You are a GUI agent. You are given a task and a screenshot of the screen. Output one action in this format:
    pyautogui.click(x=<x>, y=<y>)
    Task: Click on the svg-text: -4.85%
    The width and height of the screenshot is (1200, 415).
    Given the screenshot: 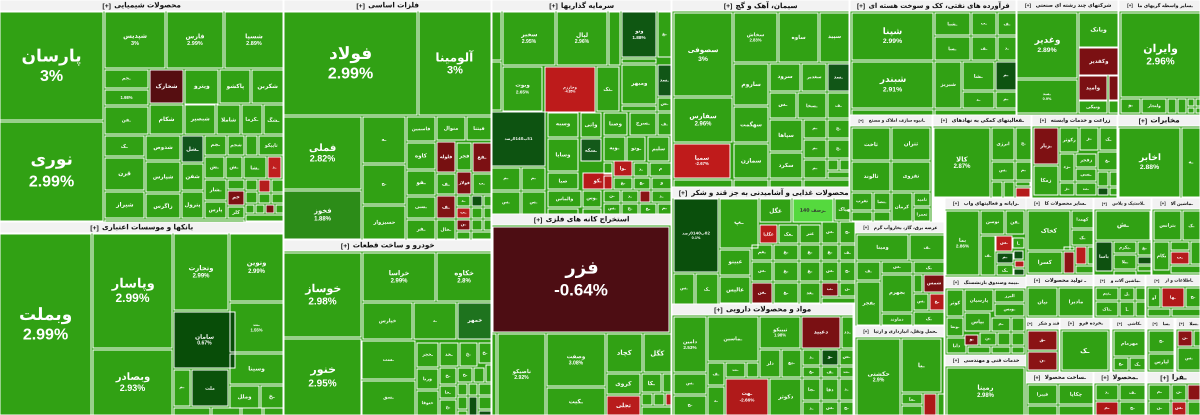 What is the action you would take?
    pyautogui.click(x=570, y=92)
    